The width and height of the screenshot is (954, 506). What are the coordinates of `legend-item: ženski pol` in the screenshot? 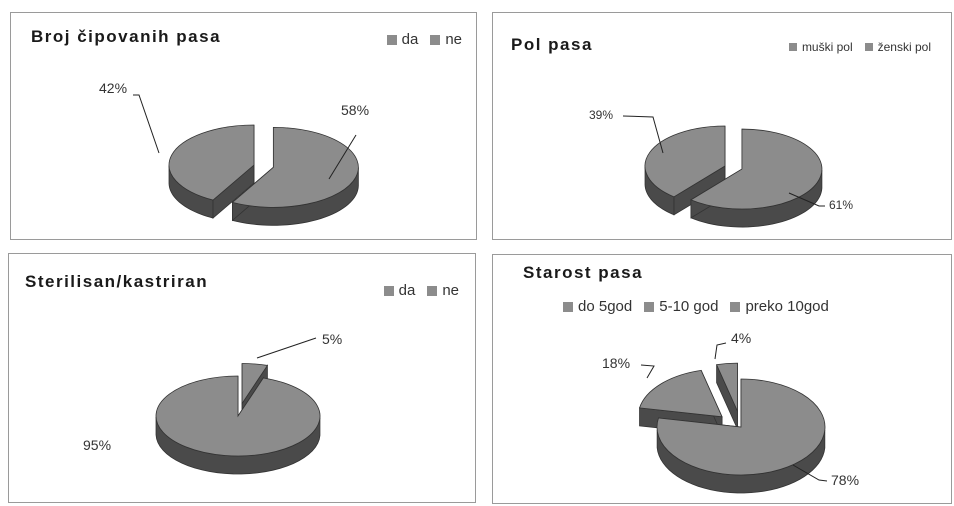 It's located at (897, 47).